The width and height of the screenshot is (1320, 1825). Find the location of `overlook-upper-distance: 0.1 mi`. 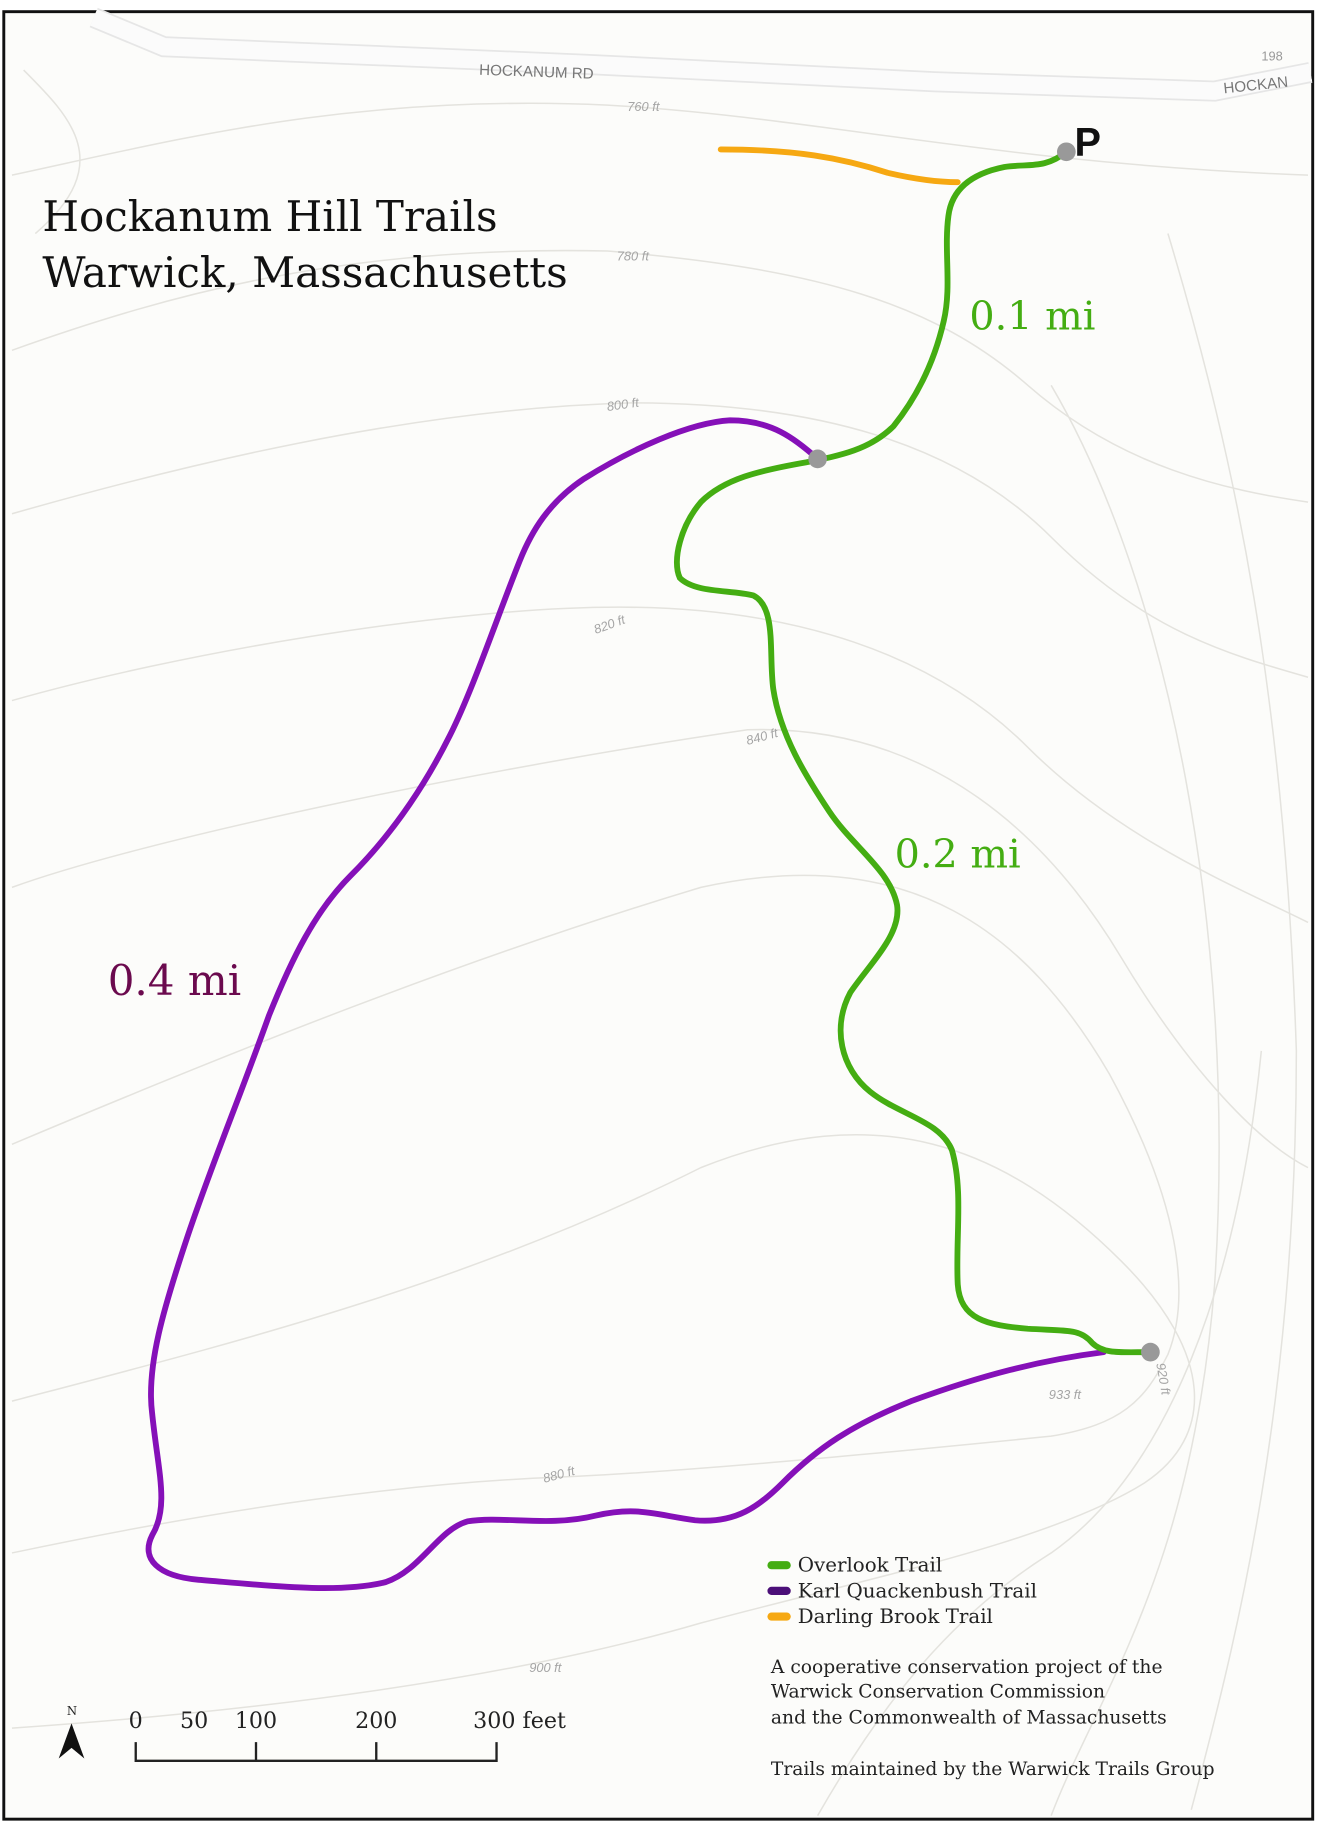

overlook-upper-distance: 0.1 mi is located at coordinates (1032, 316).